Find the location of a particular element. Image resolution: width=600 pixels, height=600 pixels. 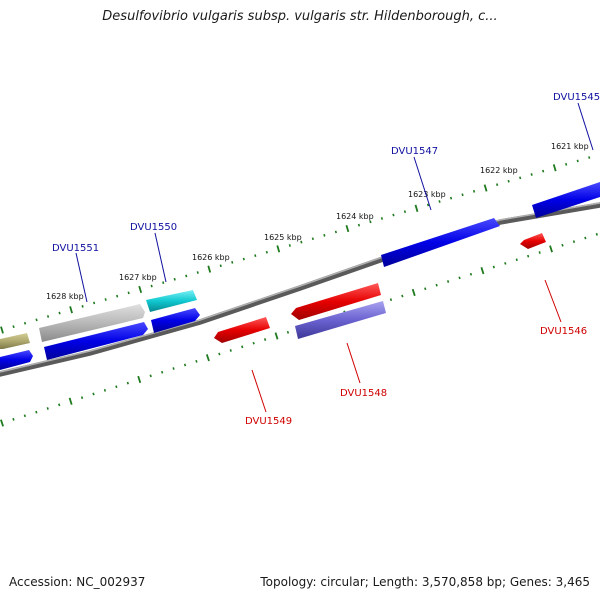

gene-olive is located at coordinates (15, 341).